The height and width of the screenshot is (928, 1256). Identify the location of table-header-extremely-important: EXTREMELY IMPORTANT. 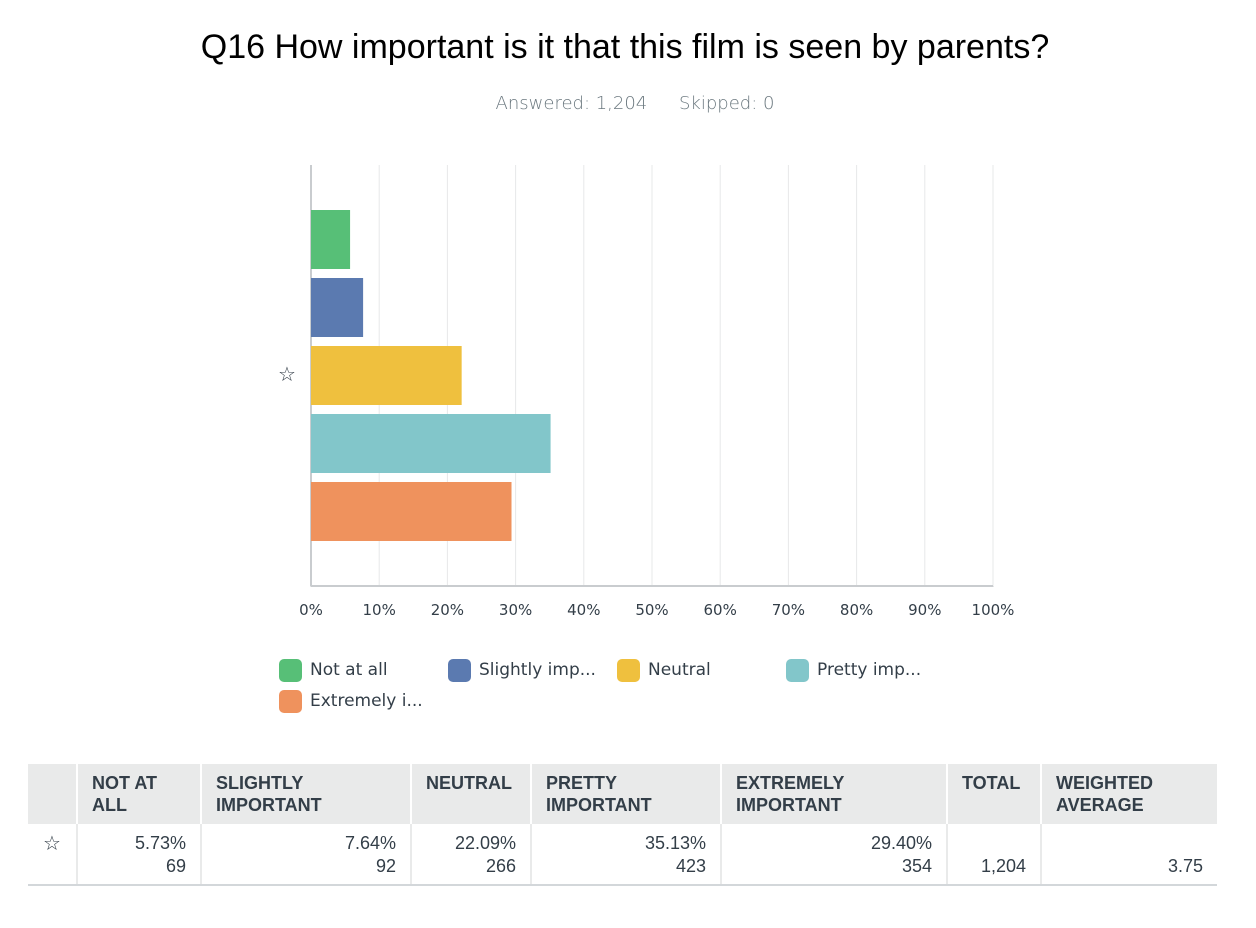
(833, 794).